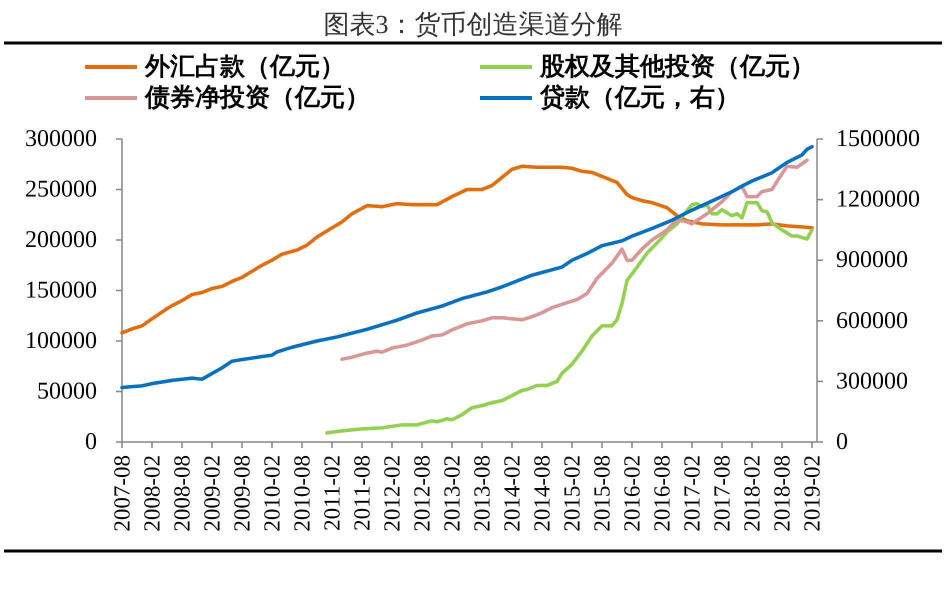 This screenshot has height=596, width=946. Describe the element at coordinates (872, 321) in the screenshot. I see `y2-tick-label: 600000` at that location.